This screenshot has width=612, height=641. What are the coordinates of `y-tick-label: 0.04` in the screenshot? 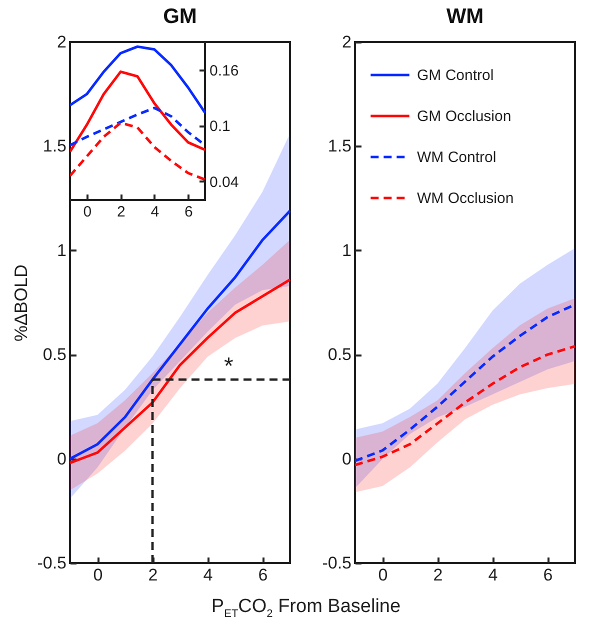 It's located at (224, 182).